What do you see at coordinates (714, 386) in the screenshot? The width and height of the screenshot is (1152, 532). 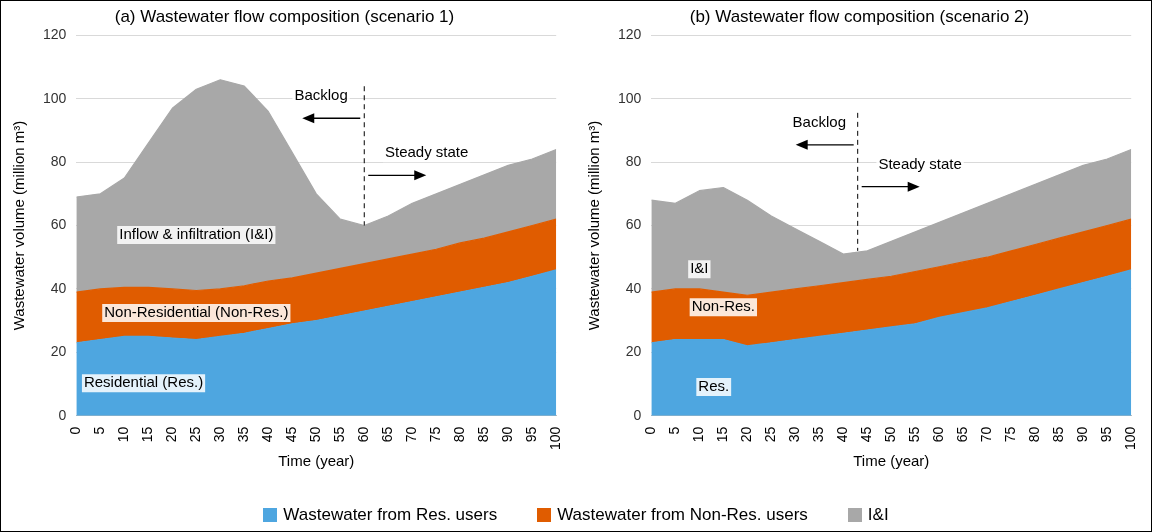 I see `annotation: Res.` at bounding box center [714, 386].